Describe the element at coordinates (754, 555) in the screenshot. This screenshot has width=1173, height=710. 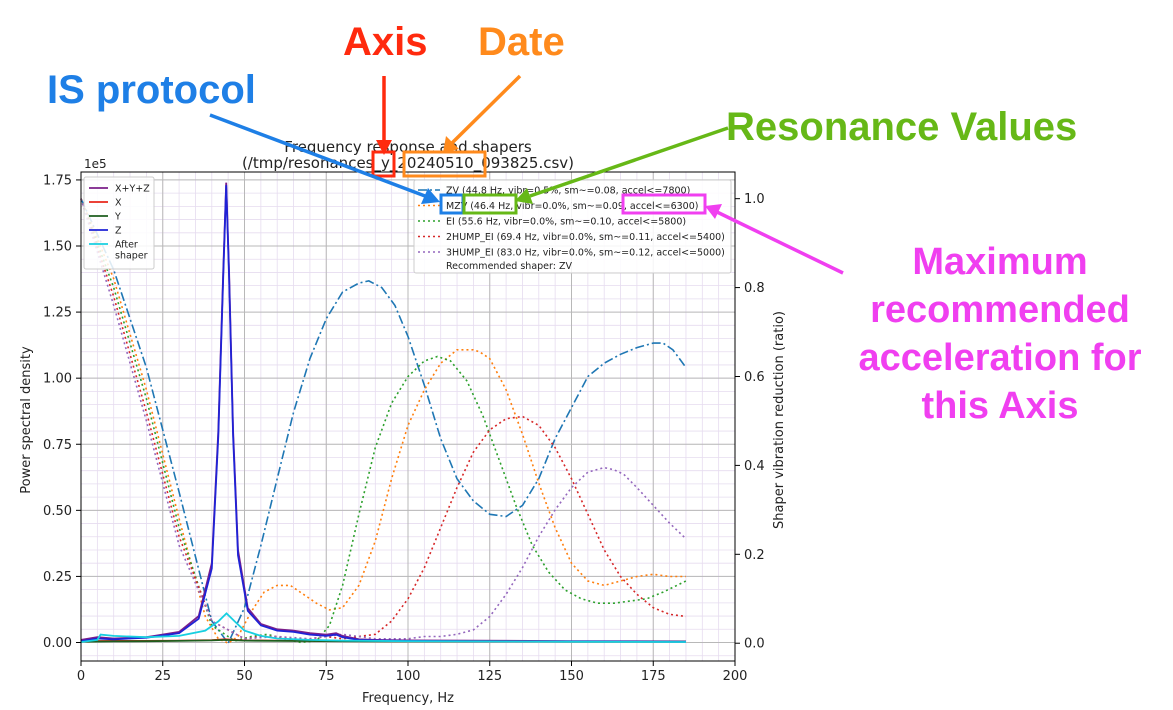
I see `y-right-tick-label: 0.2` at that location.